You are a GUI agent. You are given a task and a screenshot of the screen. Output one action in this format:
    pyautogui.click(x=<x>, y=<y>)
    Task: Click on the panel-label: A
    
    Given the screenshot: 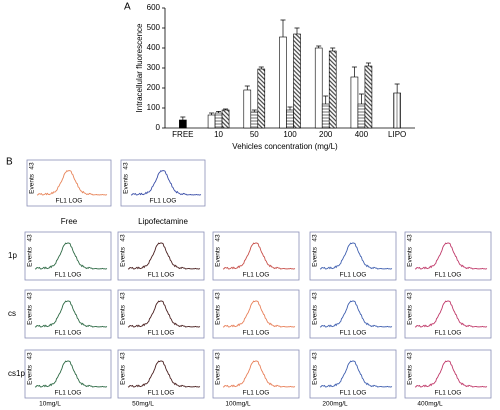 What is the action you would take?
    pyautogui.click(x=127, y=7)
    